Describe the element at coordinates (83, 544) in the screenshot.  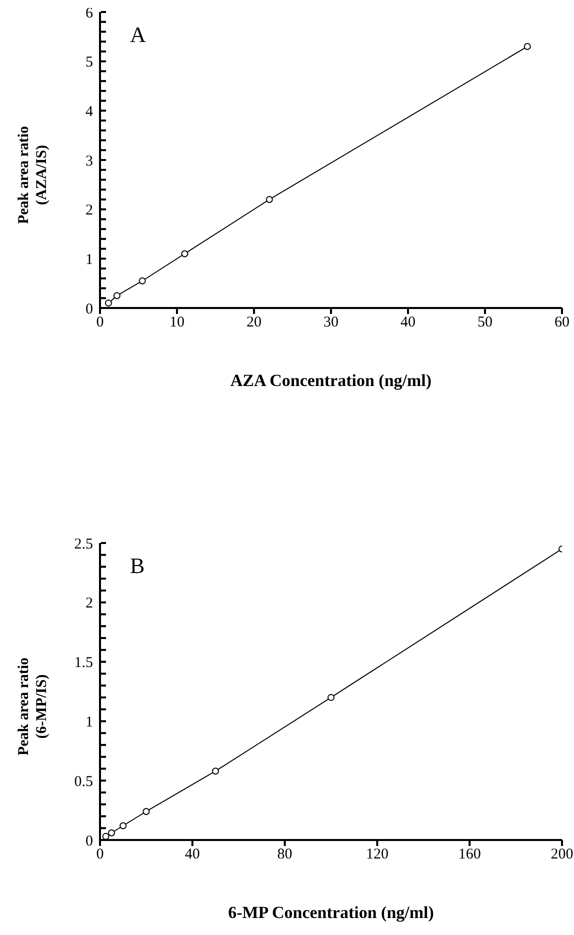
I see `y-tick-label: 2.5` at that location.